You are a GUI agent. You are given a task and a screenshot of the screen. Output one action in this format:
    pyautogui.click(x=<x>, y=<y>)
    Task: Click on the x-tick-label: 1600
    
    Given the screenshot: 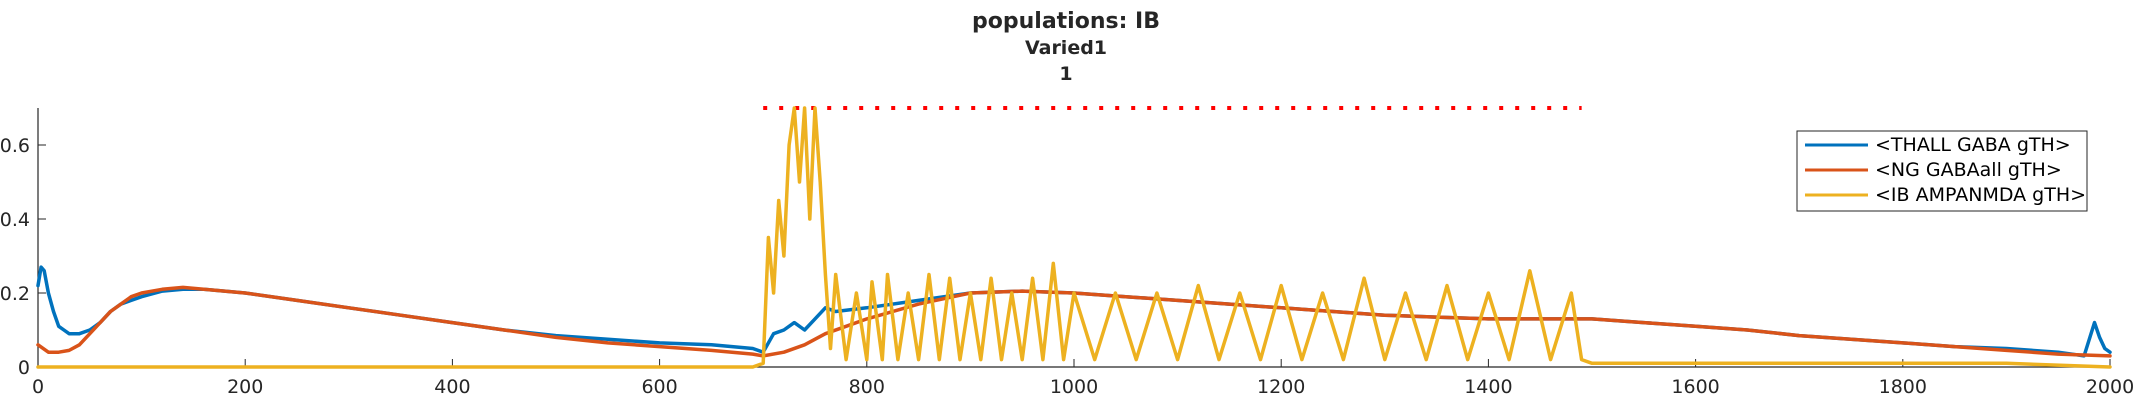 What is the action you would take?
    pyautogui.click(x=1695, y=387)
    